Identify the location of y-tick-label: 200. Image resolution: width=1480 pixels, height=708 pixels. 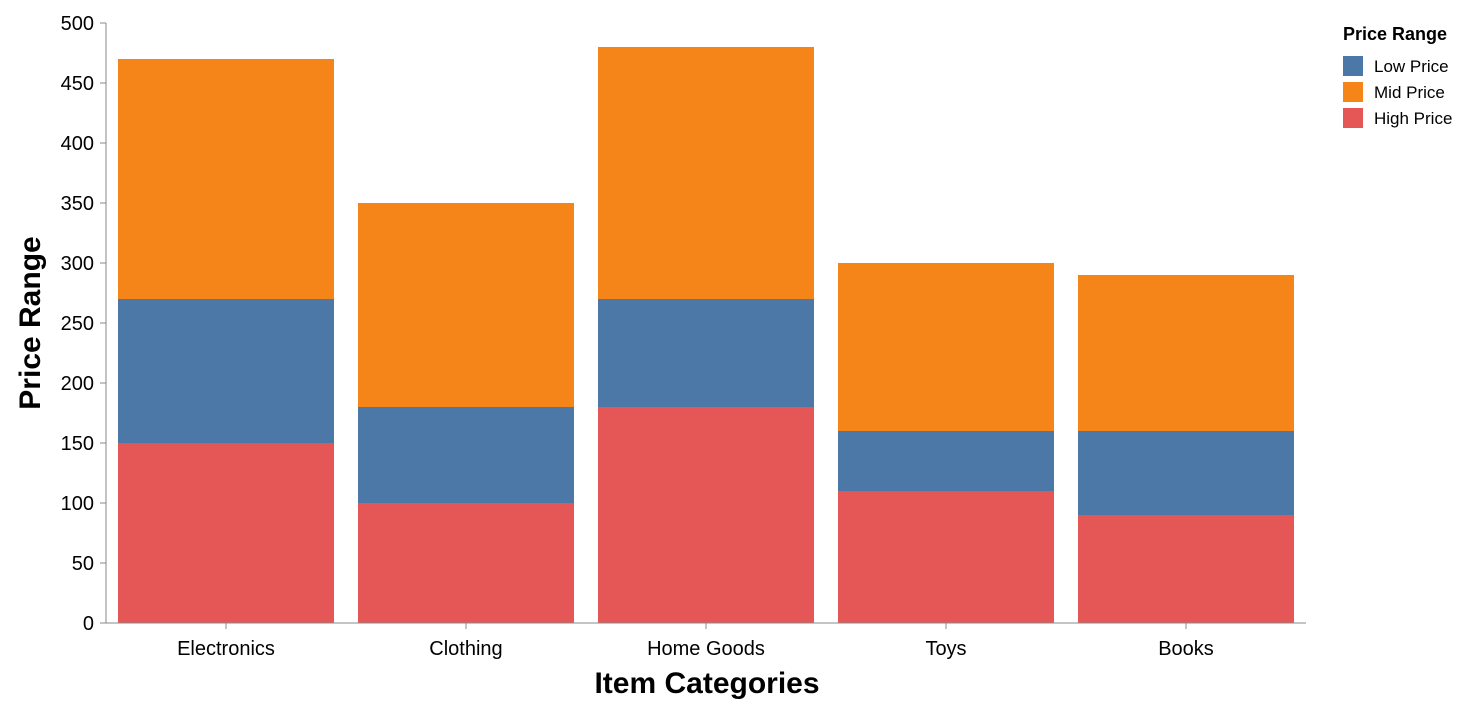
(77, 384).